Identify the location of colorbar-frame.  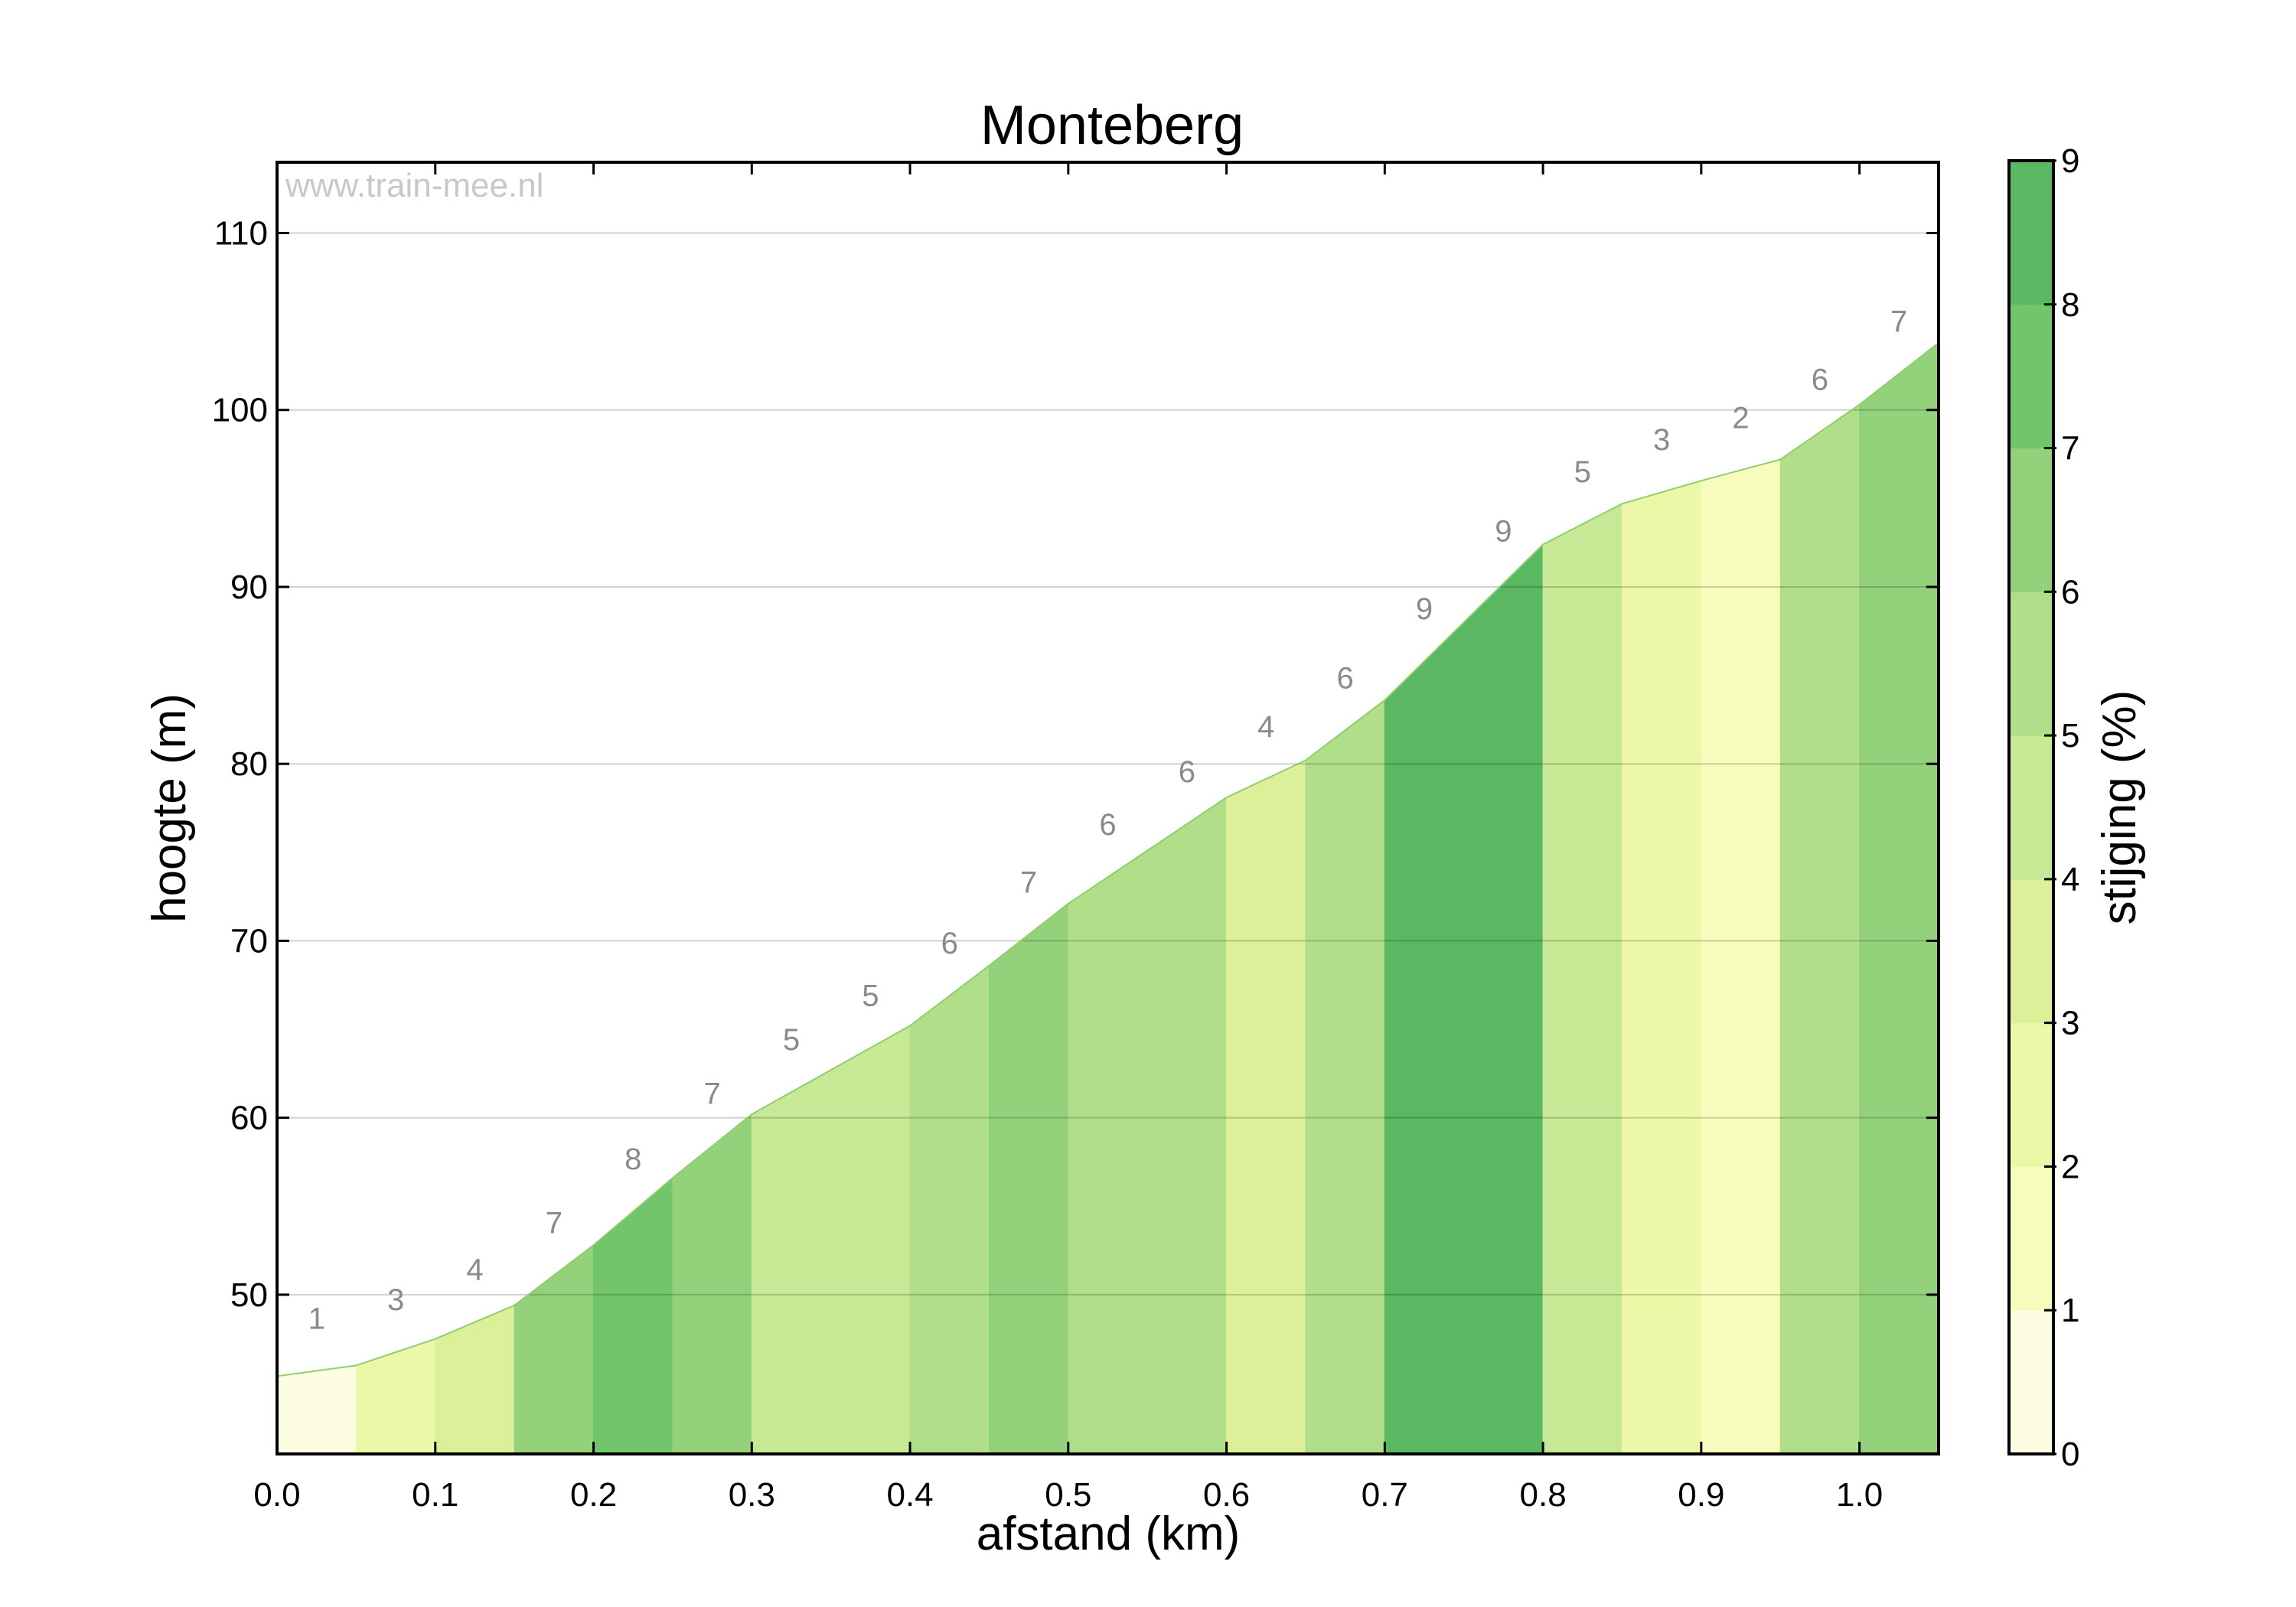
(2031, 807).